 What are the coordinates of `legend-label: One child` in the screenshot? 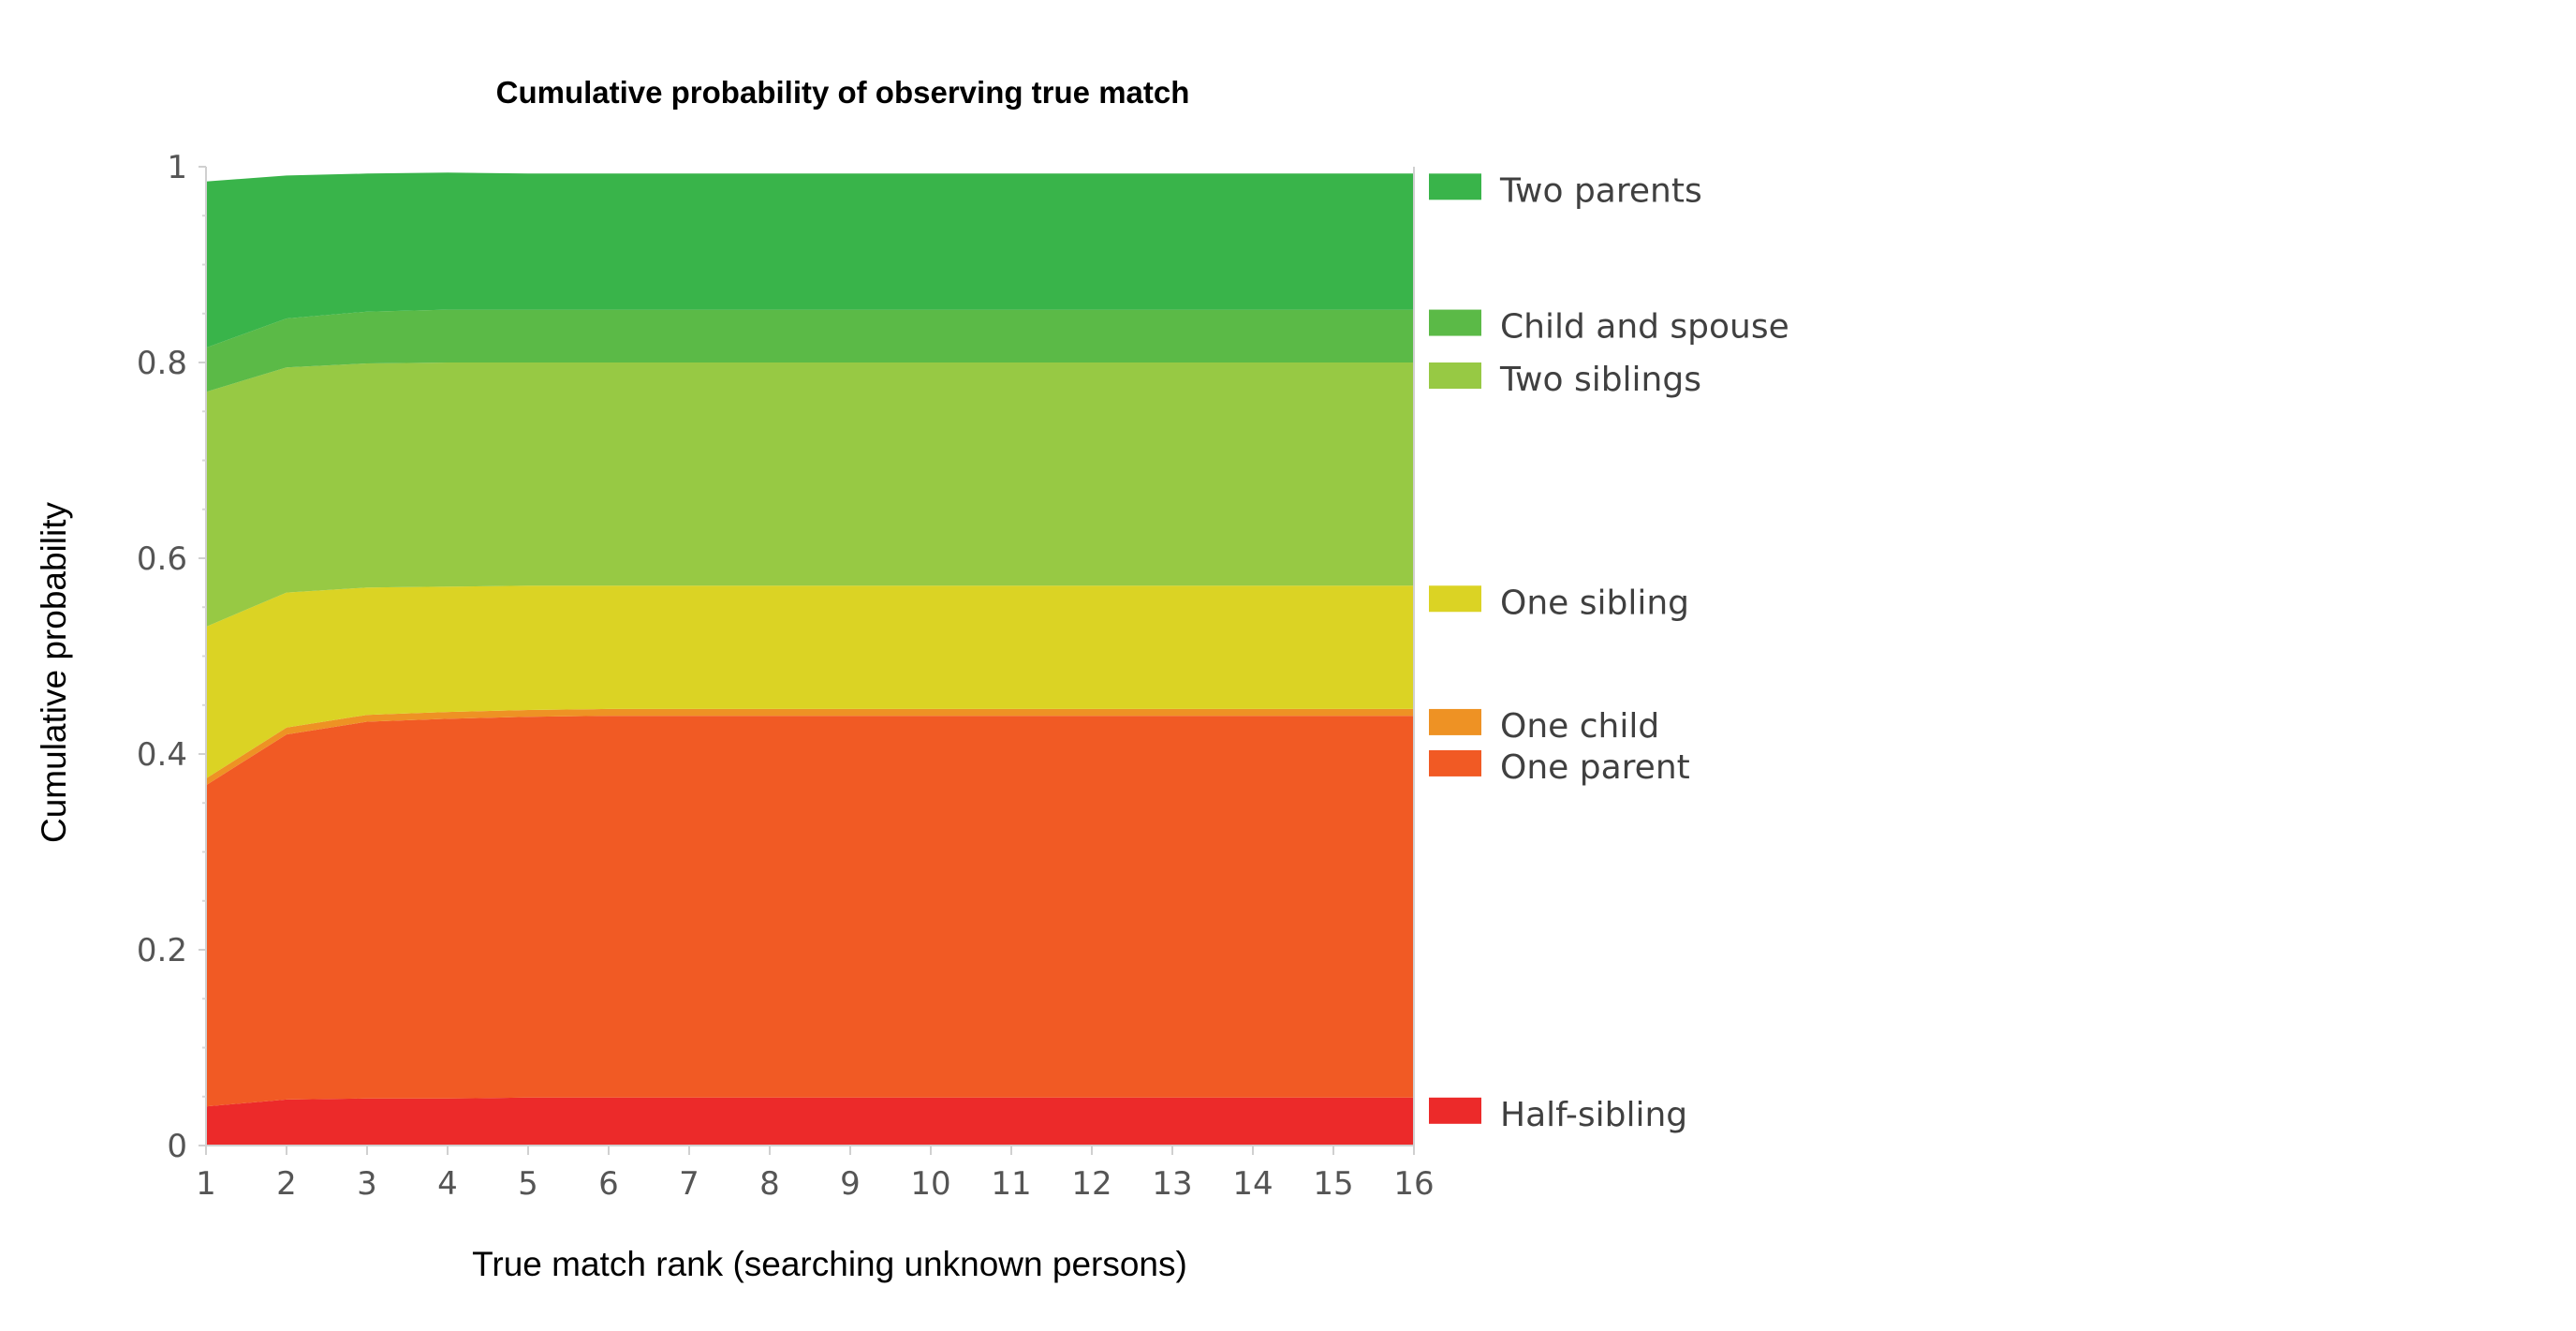 It's located at (1579, 726).